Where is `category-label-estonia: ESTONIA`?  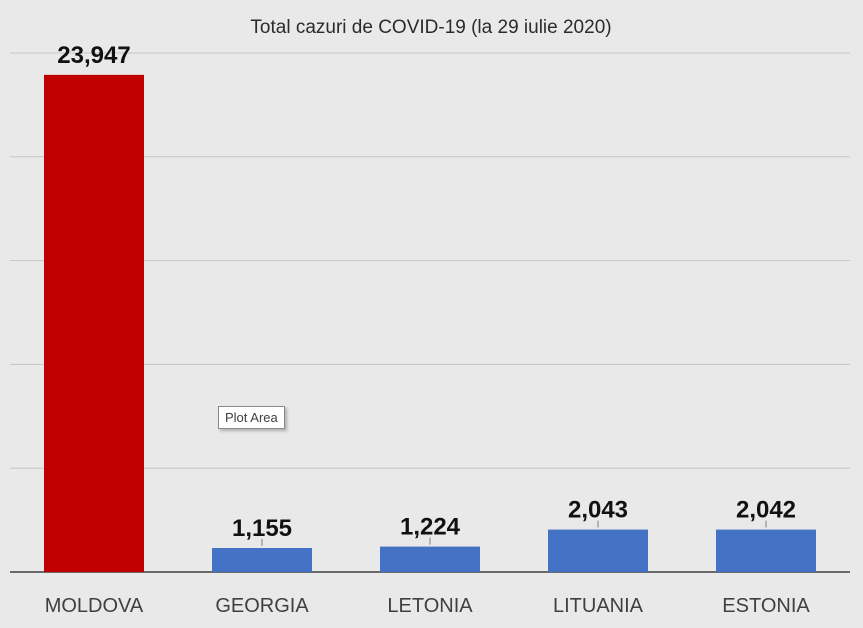
category-label-estonia: ESTONIA is located at coordinates (766, 606).